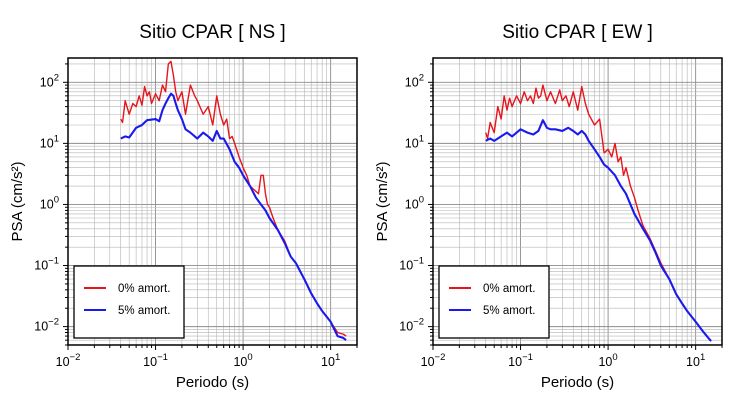  Describe the element at coordinates (212, 32) in the screenshot. I see `chart-title: Sitio CPAR [ NS ]` at that location.